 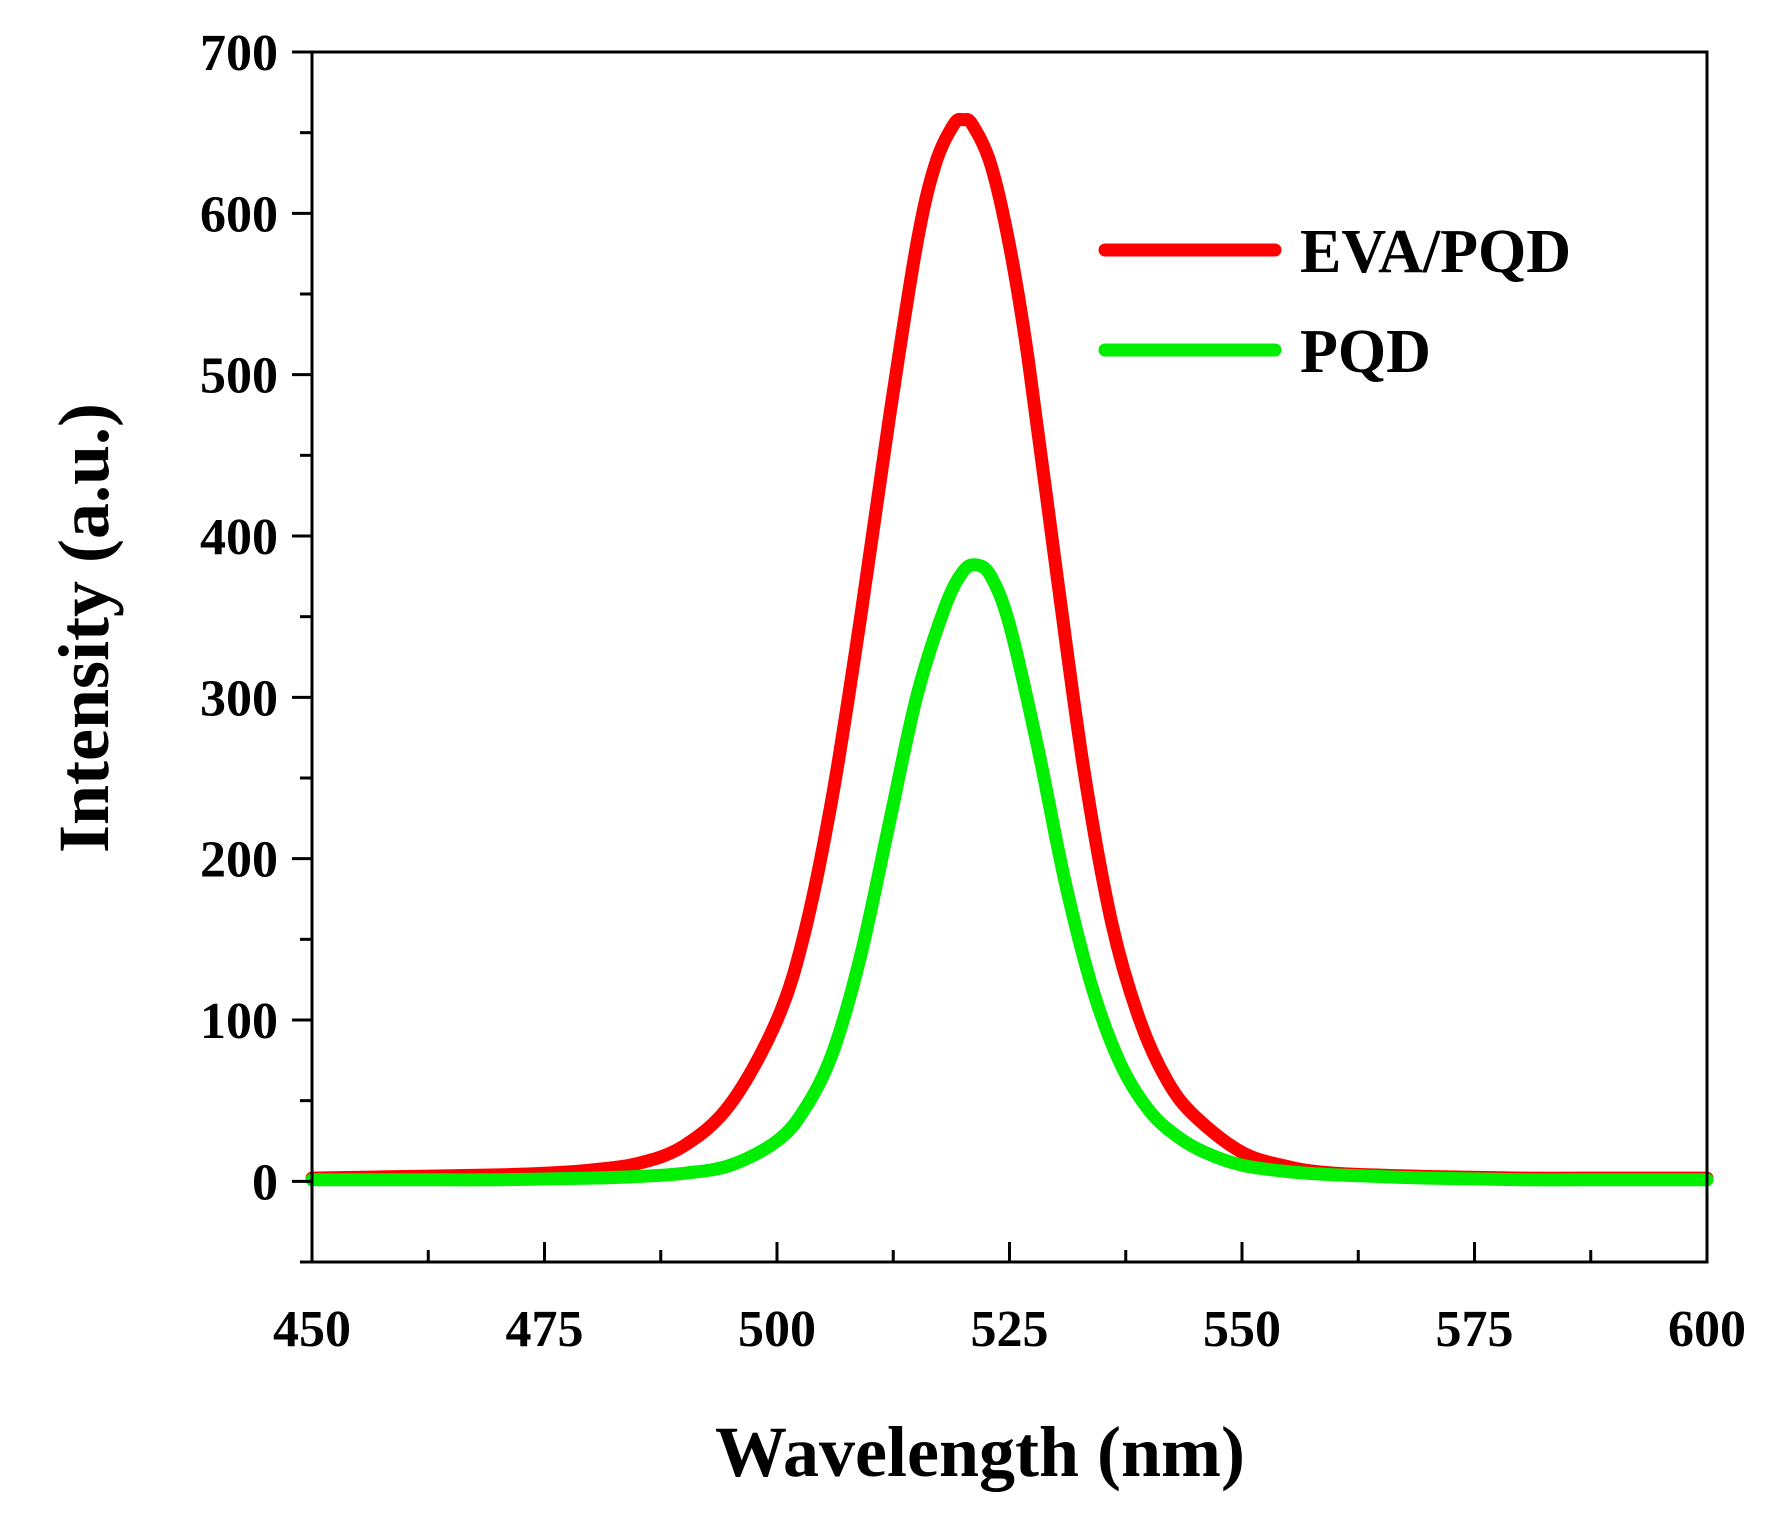 What do you see at coordinates (312, 1329) in the screenshot?
I see `x-tick-label: 450` at bounding box center [312, 1329].